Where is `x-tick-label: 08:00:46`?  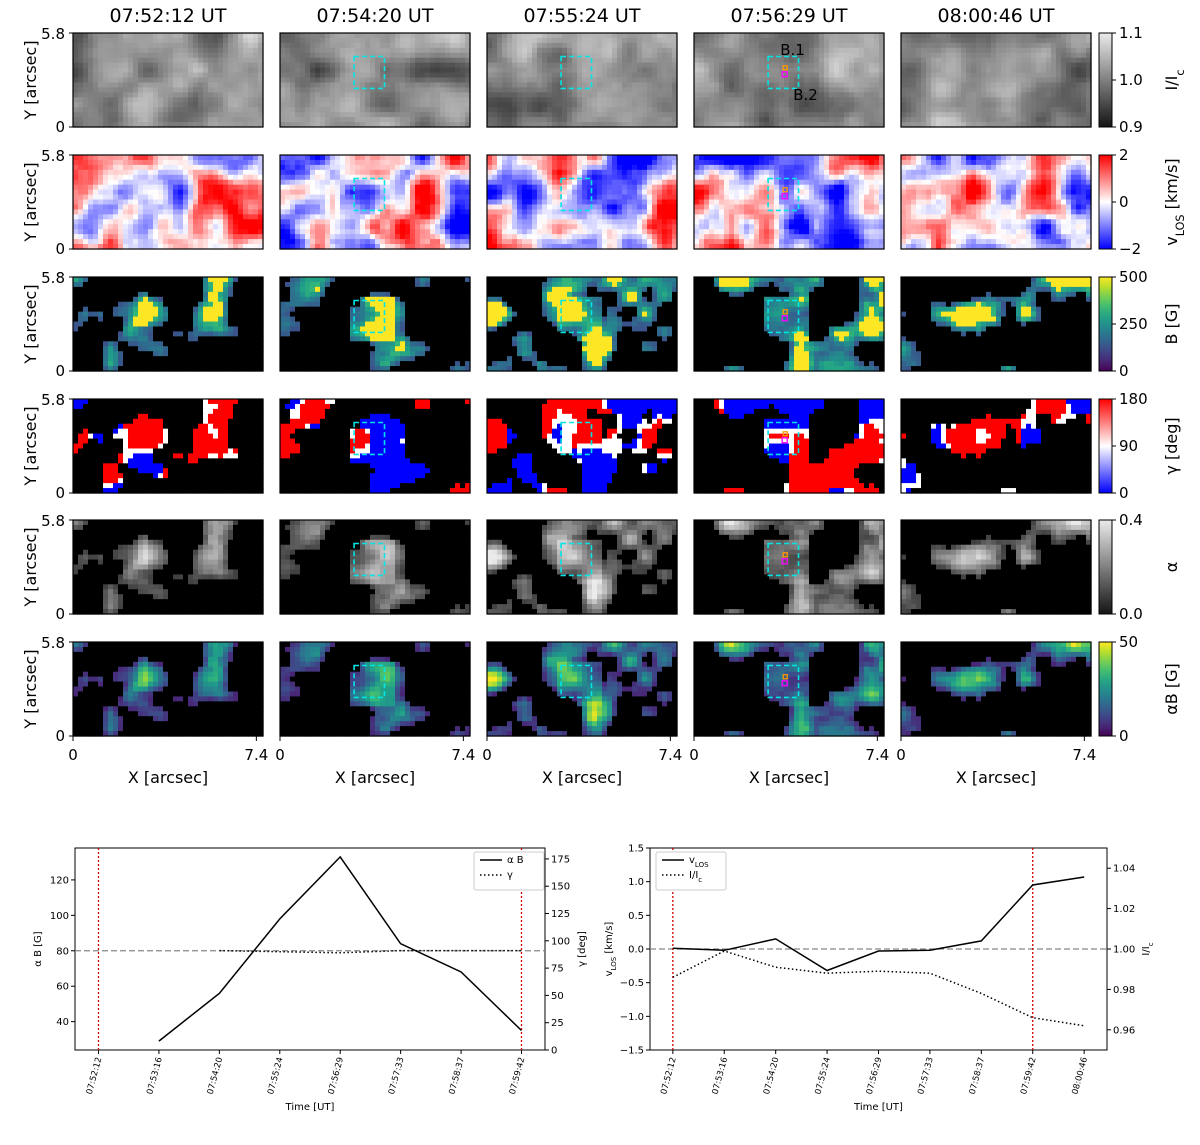
x-tick-label: 08:00:46 is located at coordinates (1081, 1075).